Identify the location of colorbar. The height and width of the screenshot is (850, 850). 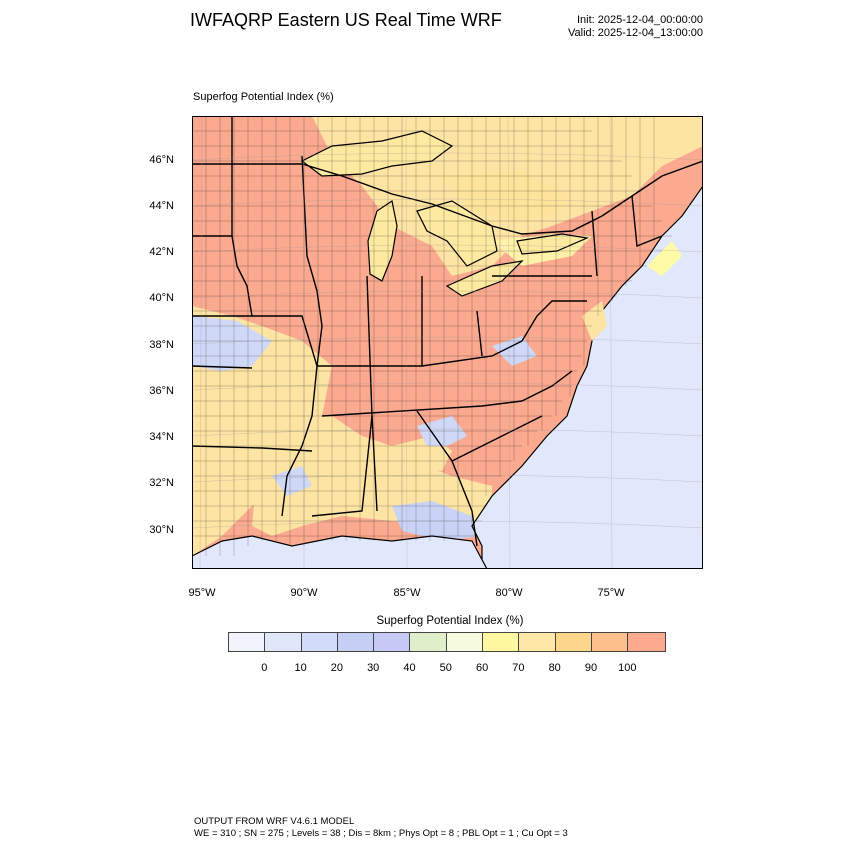
(447, 642).